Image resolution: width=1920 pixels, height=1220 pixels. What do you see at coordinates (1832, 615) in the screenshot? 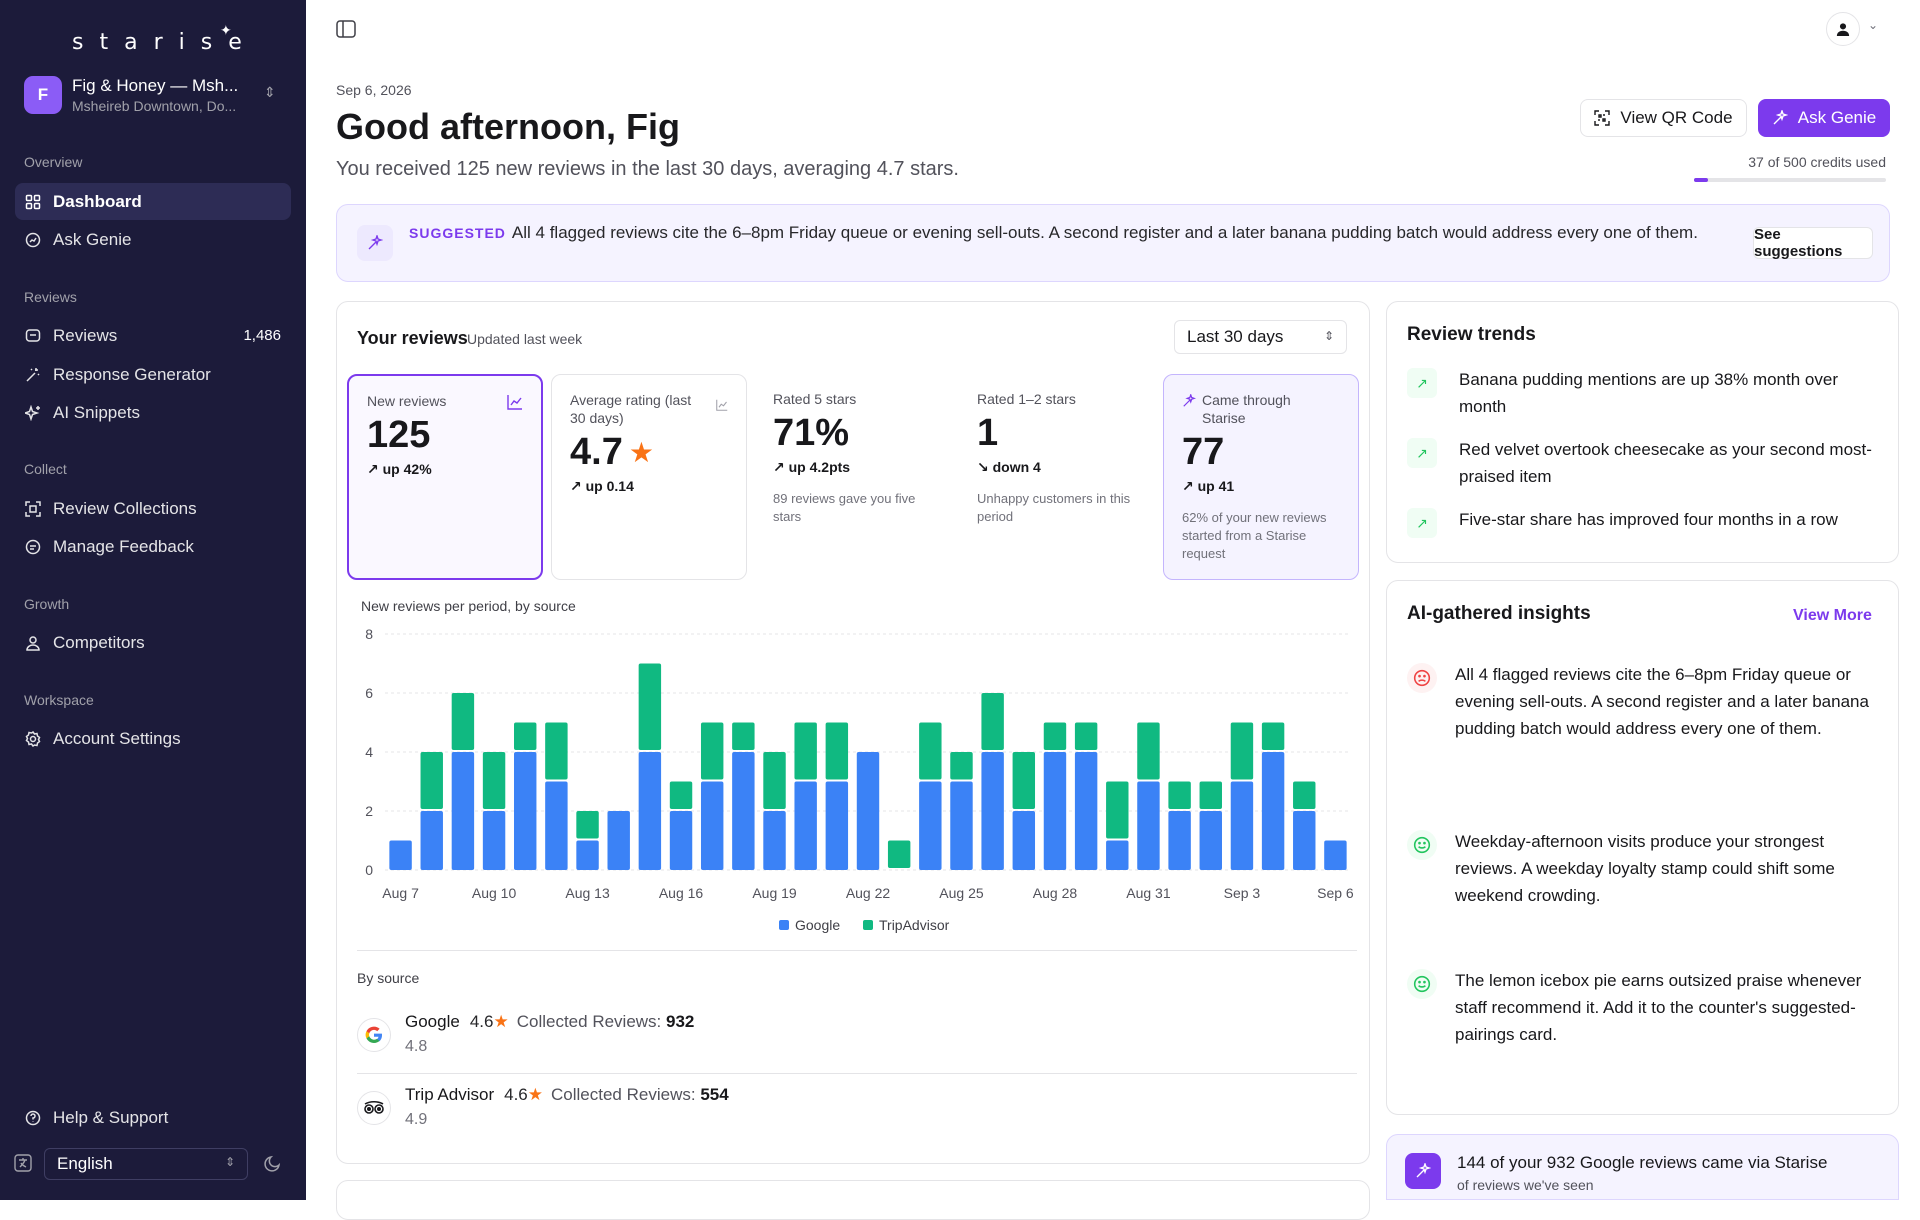
I see `view-more-link: View More` at bounding box center [1832, 615].